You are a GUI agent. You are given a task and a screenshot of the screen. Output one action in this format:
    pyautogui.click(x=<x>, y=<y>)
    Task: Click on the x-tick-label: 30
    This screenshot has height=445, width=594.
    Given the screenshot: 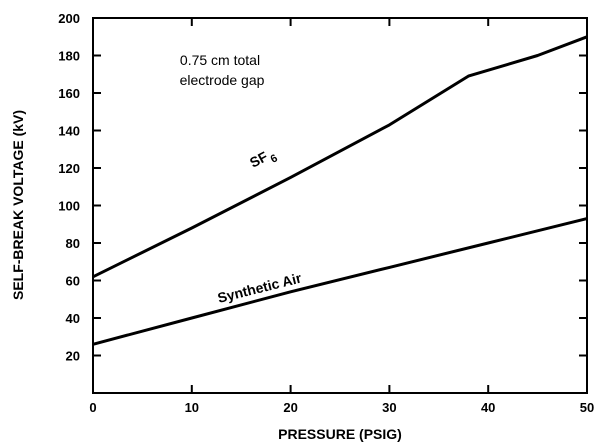 What is the action you would take?
    pyautogui.click(x=389, y=407)
    